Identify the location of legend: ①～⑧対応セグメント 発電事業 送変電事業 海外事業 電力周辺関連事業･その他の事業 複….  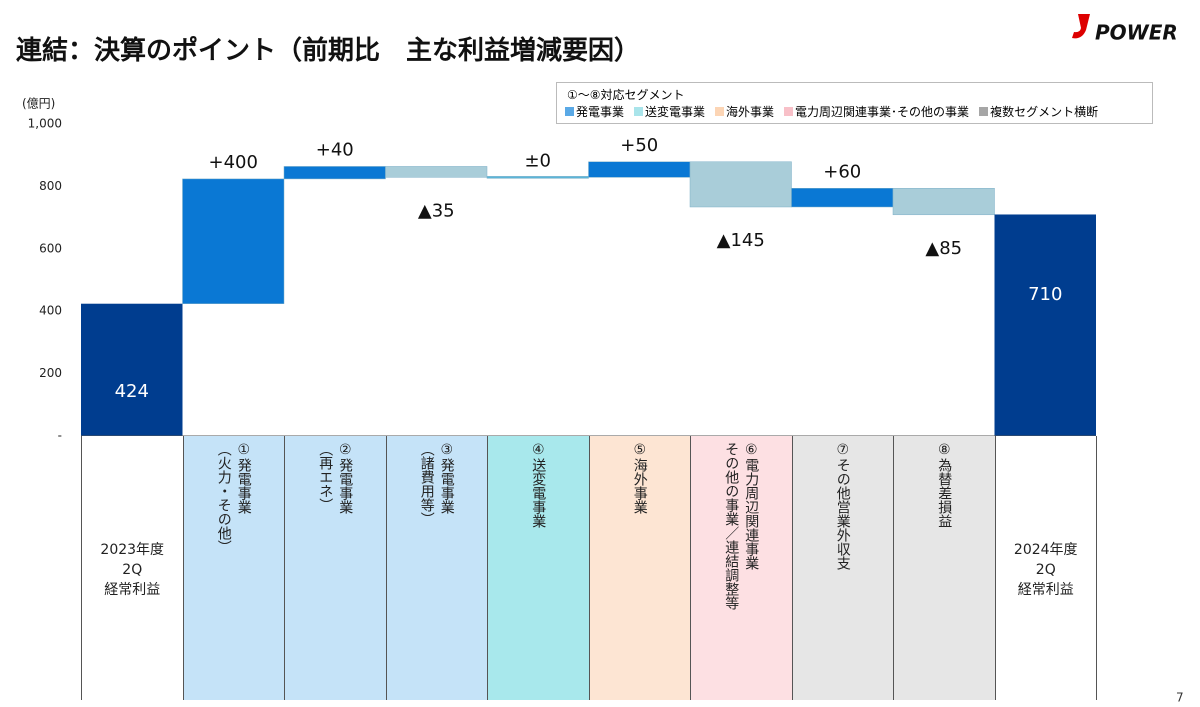
(854, 103).